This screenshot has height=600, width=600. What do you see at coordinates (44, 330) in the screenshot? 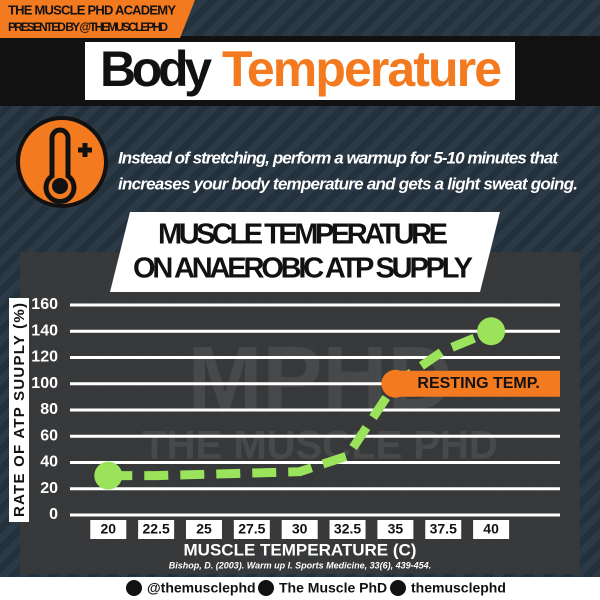
I see `y-tick-label: 140` at bounding box center [44, 330].